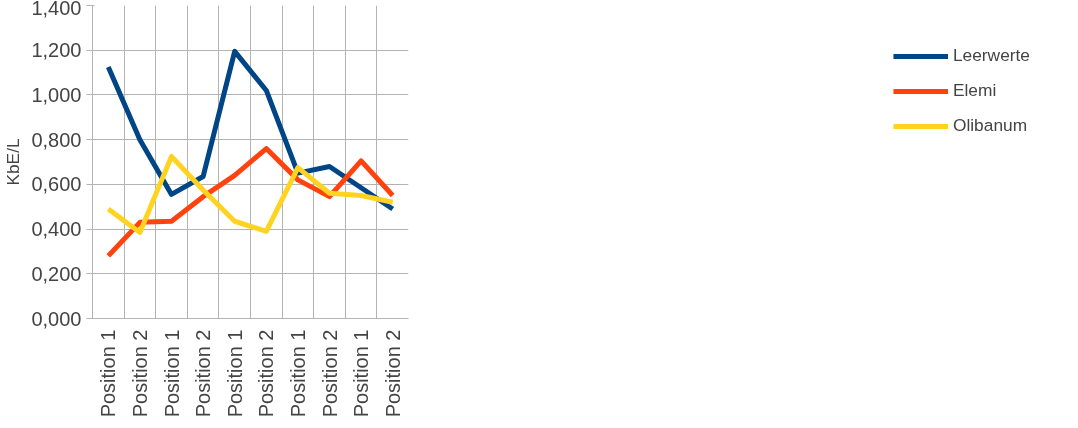  I want to click on legend-label: Leerwerte, so click(991, 55).